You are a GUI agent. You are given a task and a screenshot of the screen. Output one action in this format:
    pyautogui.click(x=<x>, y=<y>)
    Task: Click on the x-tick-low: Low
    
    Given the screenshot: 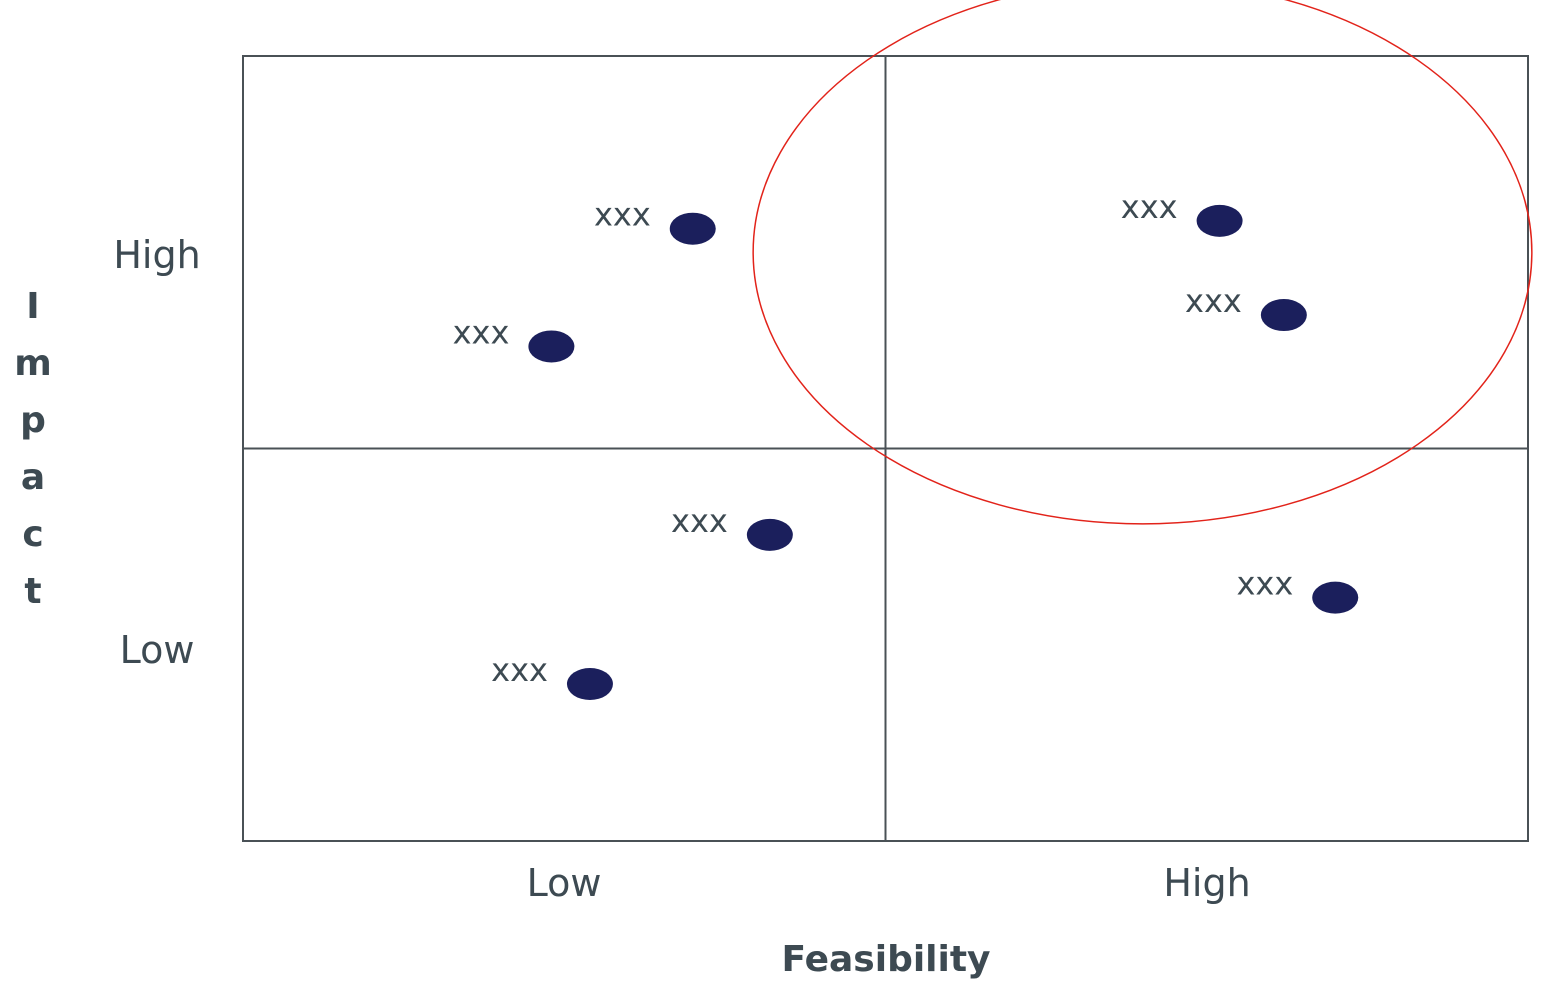 What is the action you would take?
    pyautogui.click(x=564, y=883)
    